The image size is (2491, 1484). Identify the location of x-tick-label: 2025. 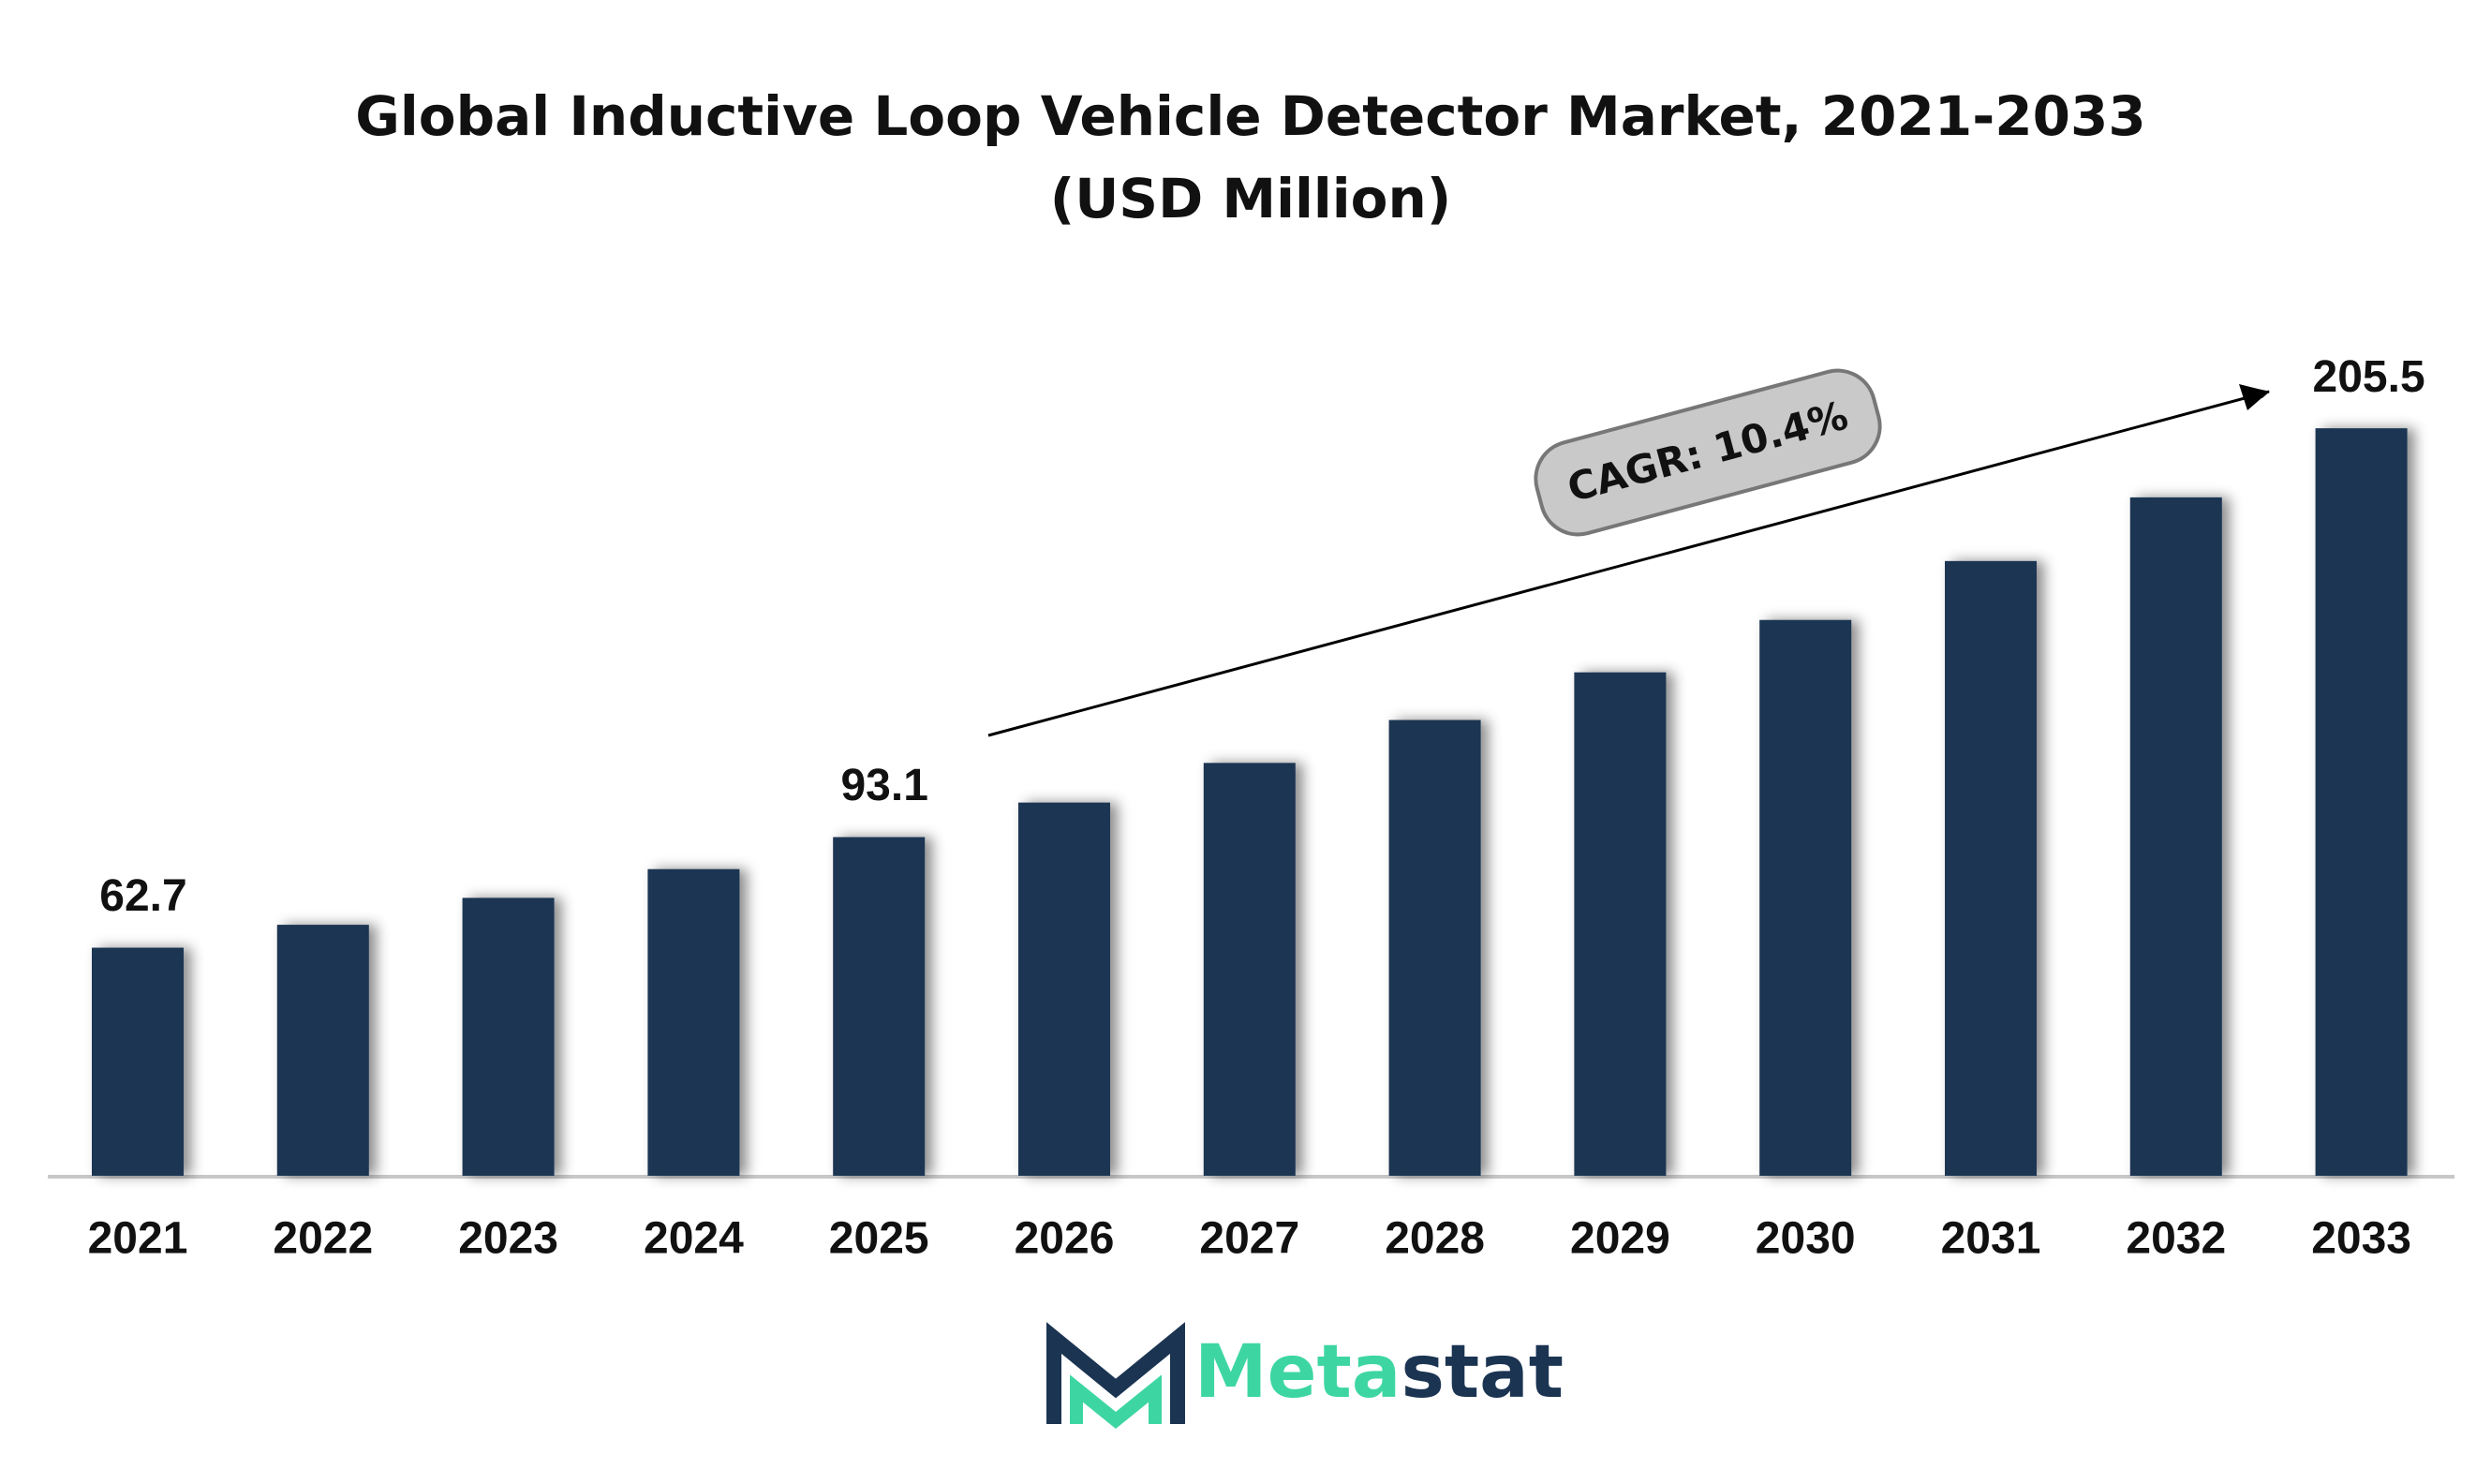
(879, 1239).